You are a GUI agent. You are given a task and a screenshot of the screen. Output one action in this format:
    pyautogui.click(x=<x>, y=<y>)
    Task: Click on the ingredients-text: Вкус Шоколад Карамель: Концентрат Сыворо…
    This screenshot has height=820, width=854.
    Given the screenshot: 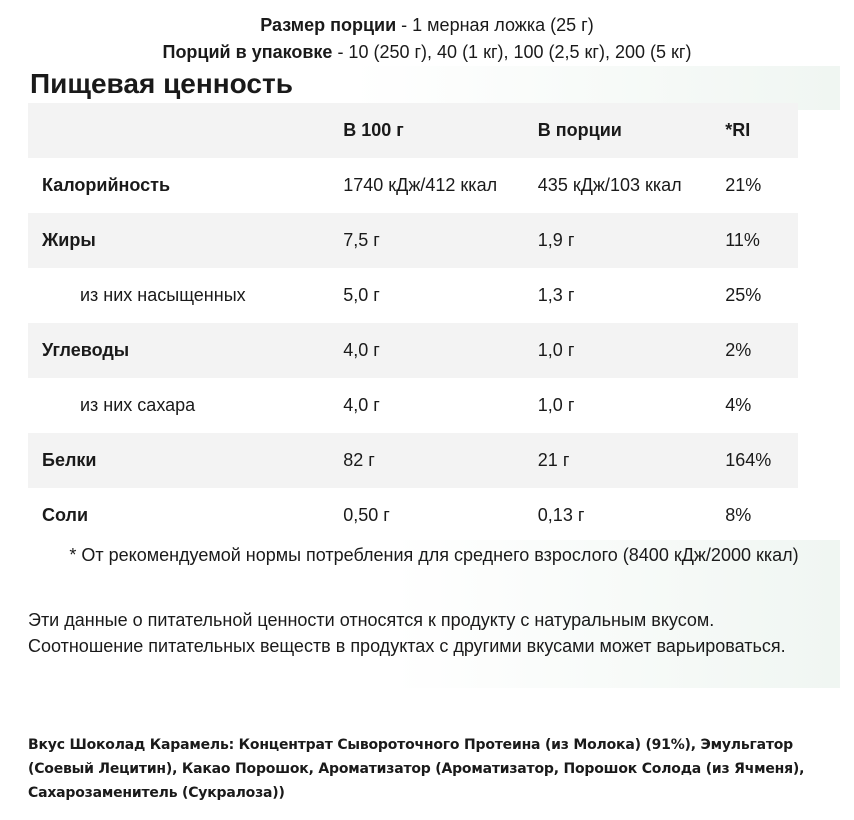 What is the action you would take?
    pyautogui.click(x=416, y=769)
    